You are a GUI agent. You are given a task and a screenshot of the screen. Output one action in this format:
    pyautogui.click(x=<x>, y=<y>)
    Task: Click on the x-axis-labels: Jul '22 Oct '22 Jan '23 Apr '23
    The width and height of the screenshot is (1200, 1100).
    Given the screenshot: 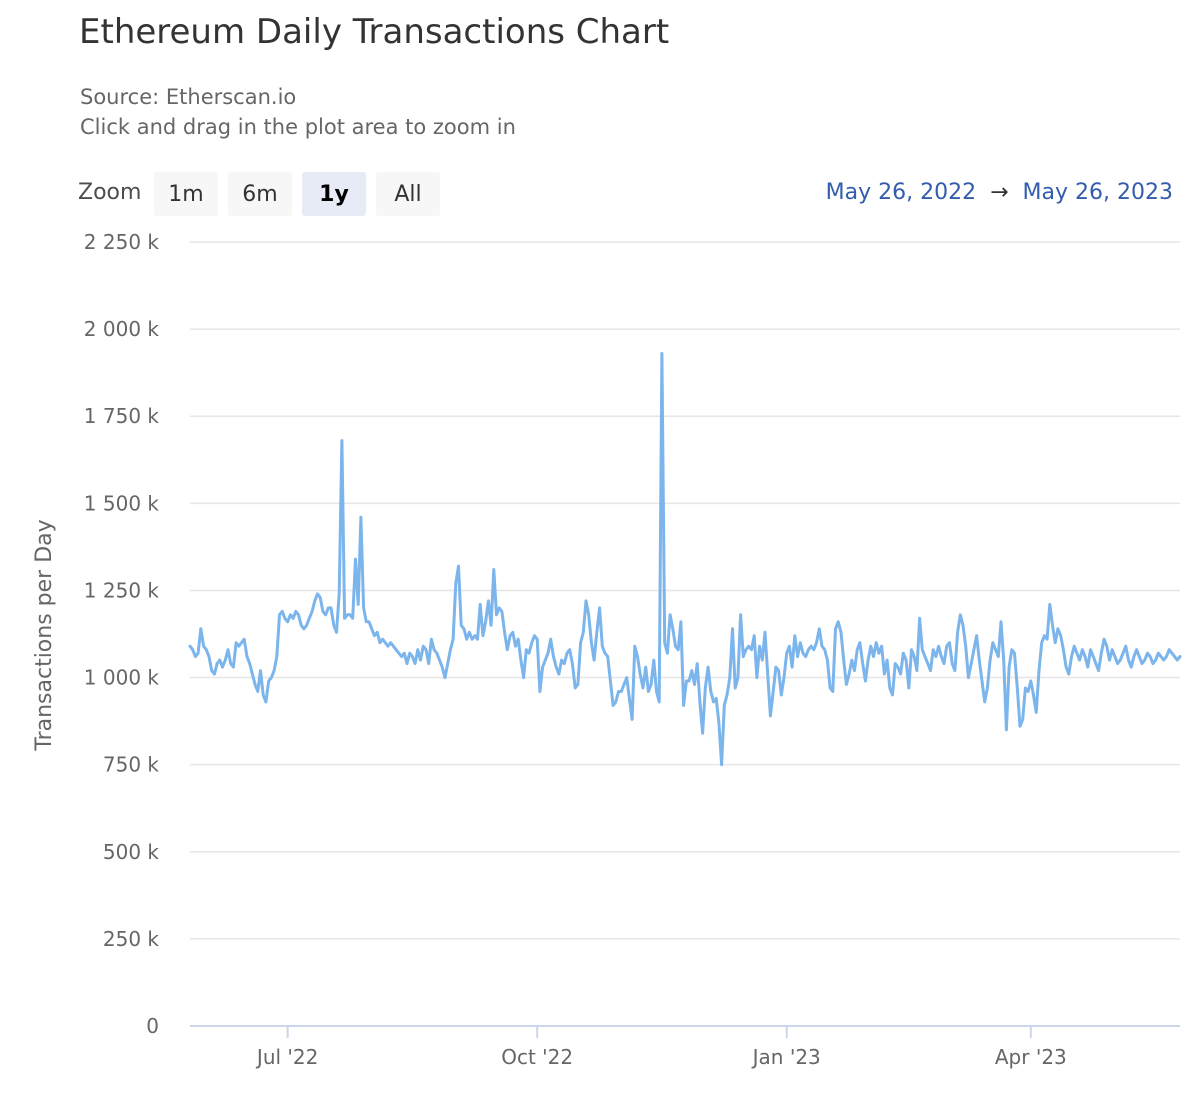 What is the action you would take?
    pyautogui.click(x=661, y=1047)
    